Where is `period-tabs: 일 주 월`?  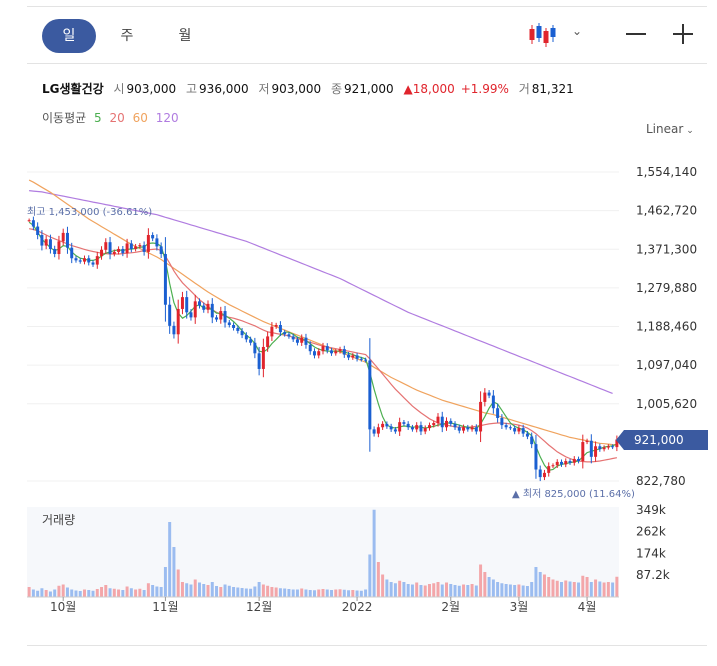
period-tabs: 일 주 월 is located at coordinates (129, 36).